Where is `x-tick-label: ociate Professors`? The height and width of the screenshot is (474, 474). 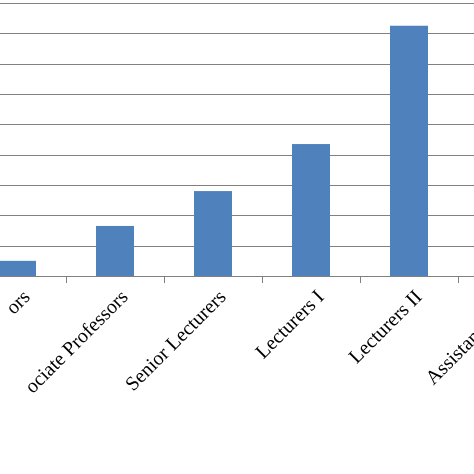
x-tick-label: ociate Professors is located at coordinates (77, 342).